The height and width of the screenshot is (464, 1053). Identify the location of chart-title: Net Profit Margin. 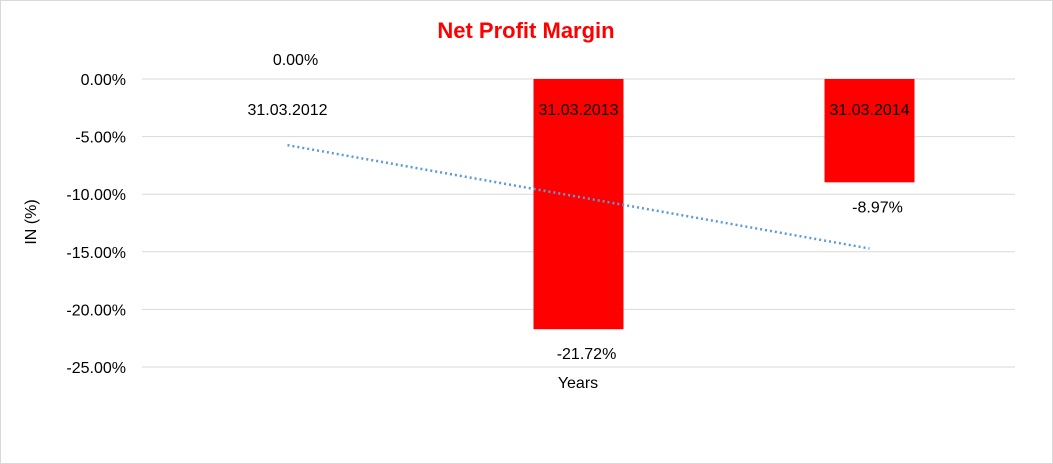
(525, 30).